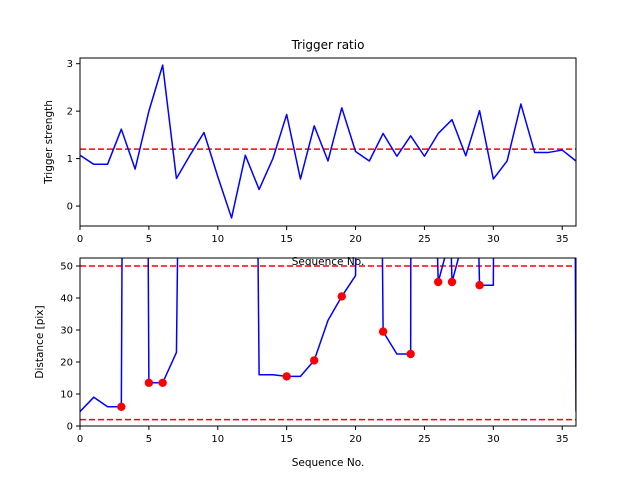 The height and width of the screenshot is (480, 640). What do you see at coordinates (66, 331) in the screenshot?
I see `y-tick-label: 30` at bounding box center [66, 331].